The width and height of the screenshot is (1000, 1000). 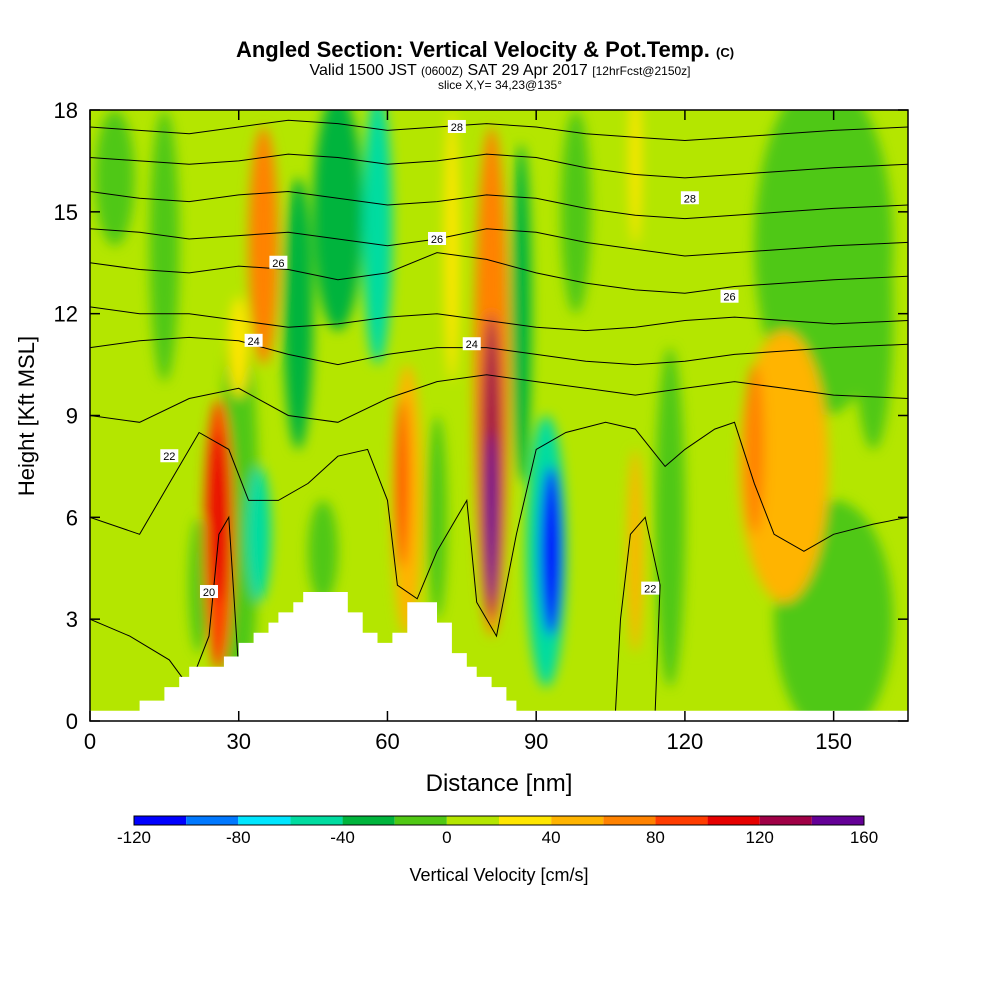 What do you see at coordinates (864, 837) in the screenshot?
I see `colorbar-tick-label: 160` at bounding box center [864, 837].